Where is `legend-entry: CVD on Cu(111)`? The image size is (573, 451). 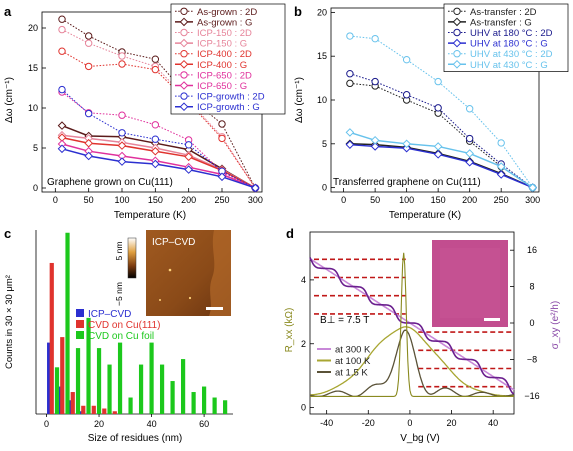 legend-entry: CVD on Cu(111) is located at coordinates (124, 325).